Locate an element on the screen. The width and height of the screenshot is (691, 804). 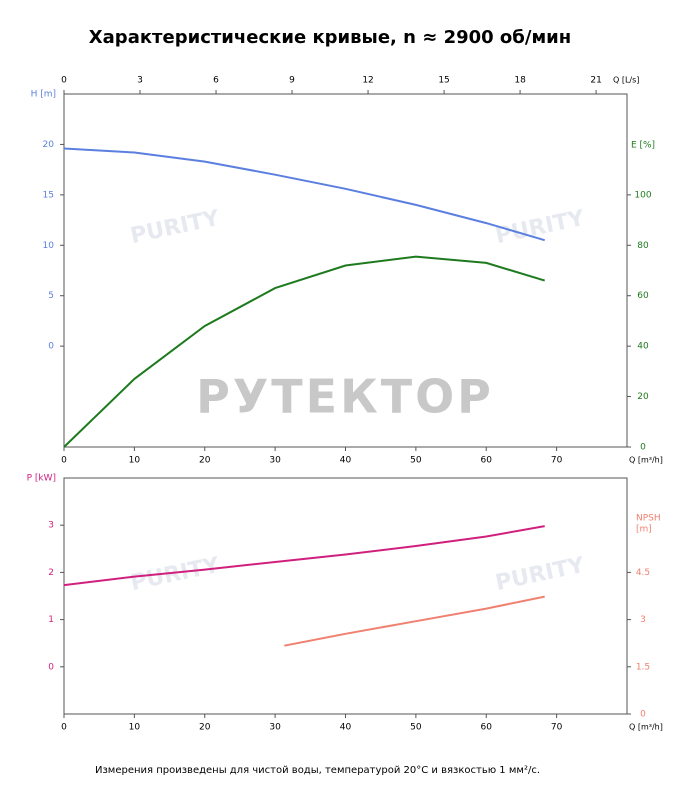
y2-axis-label: E [%] is located at coordinates (643, 145).